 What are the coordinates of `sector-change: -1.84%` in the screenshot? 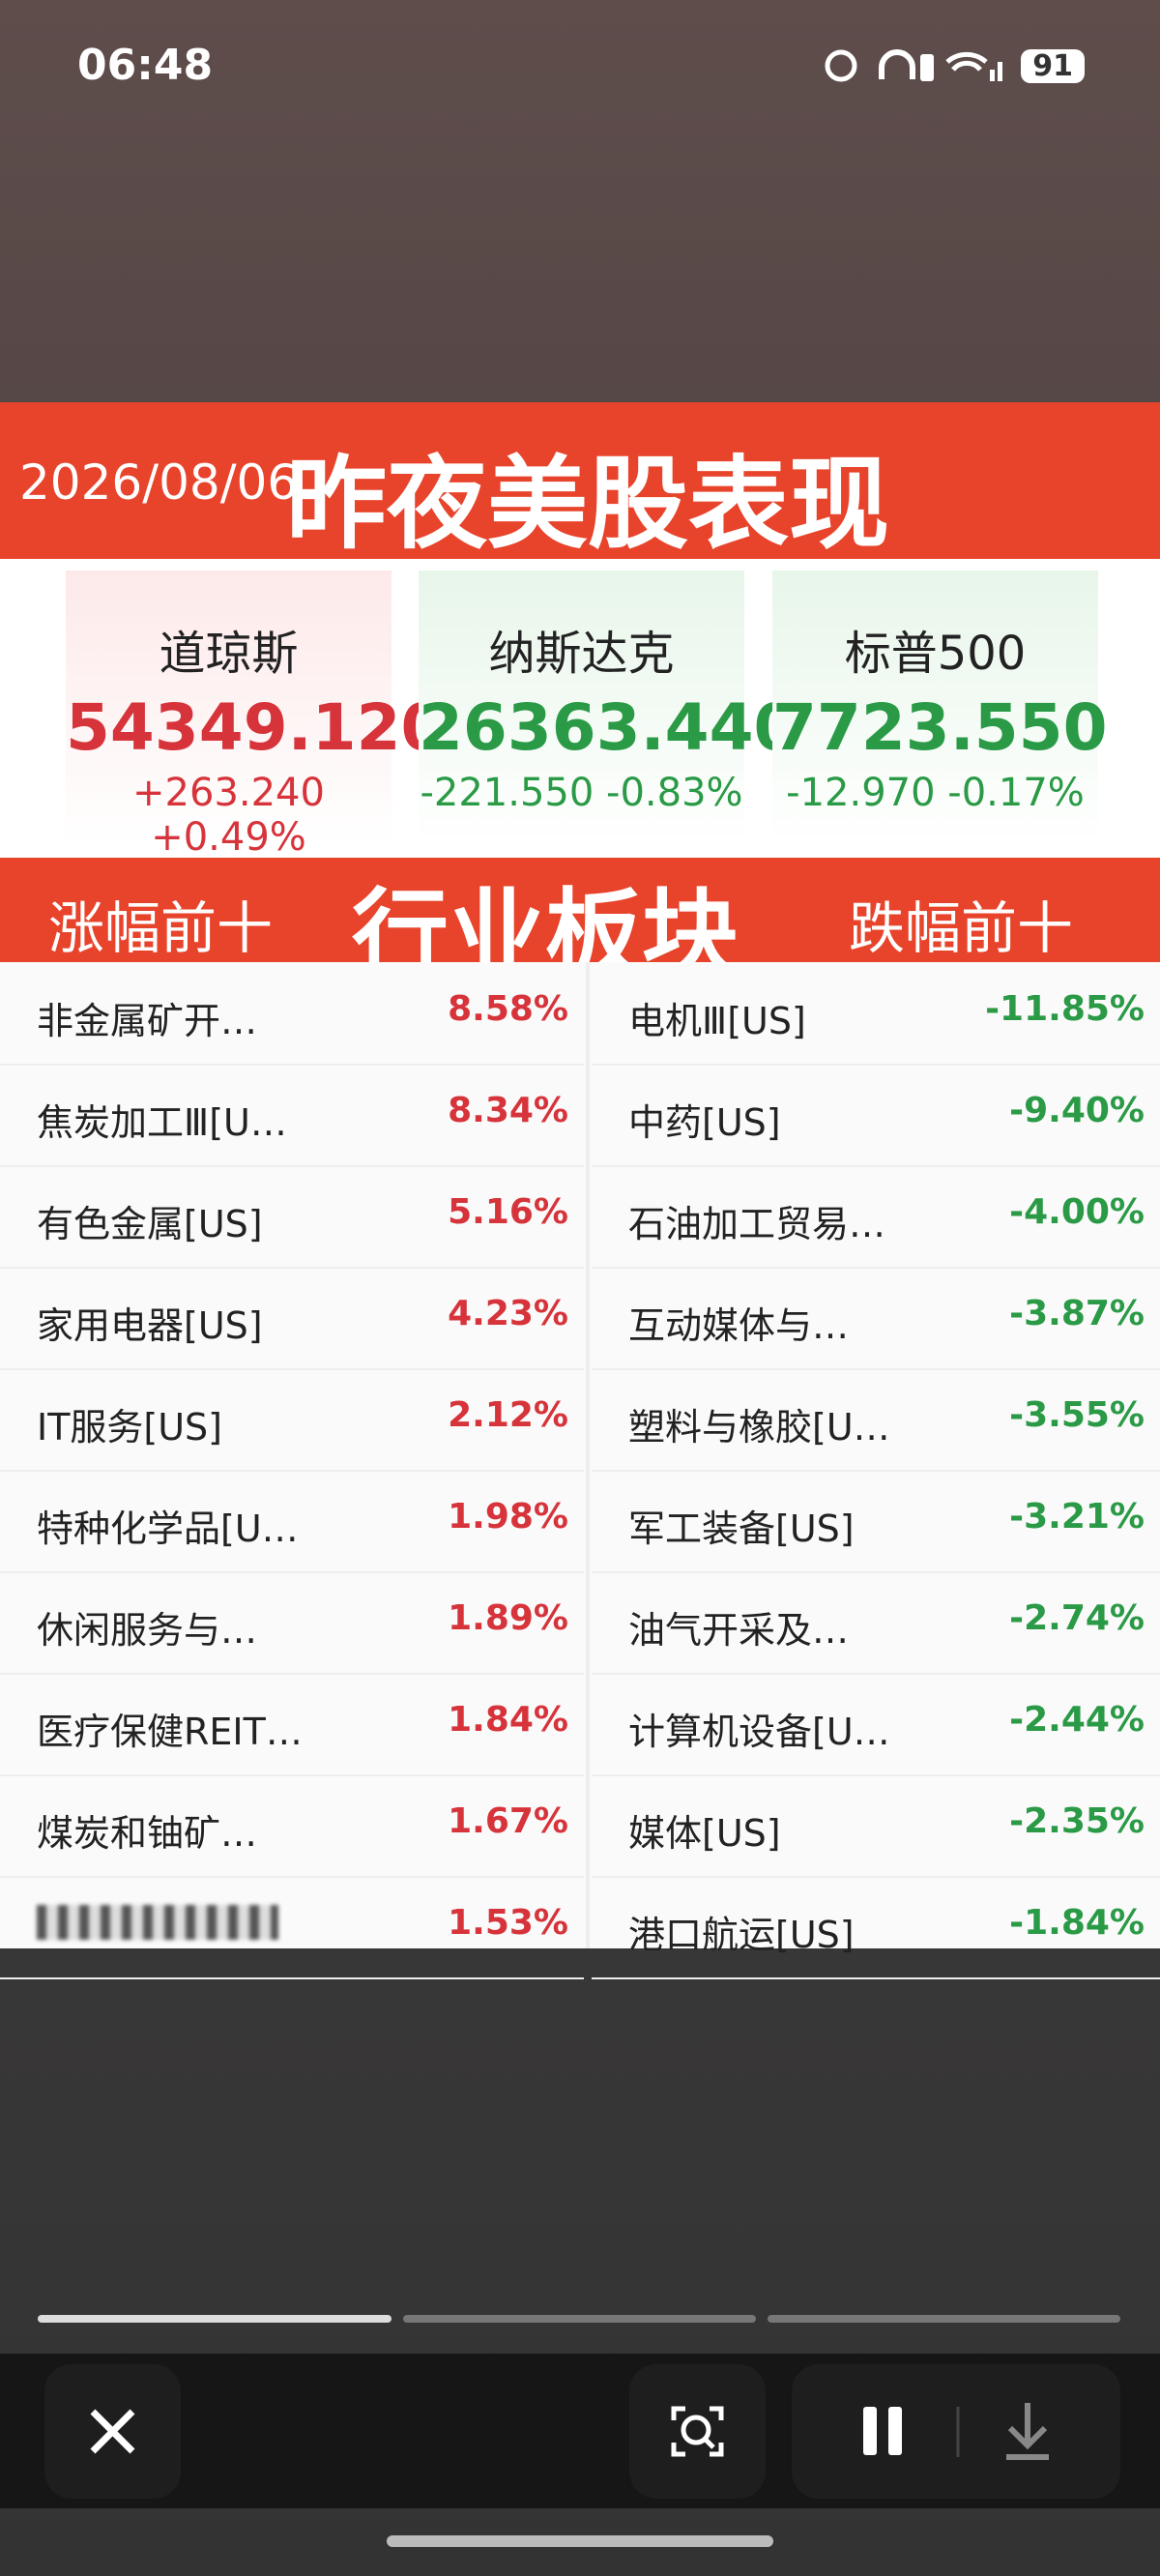 It's located at (1077, 1923).